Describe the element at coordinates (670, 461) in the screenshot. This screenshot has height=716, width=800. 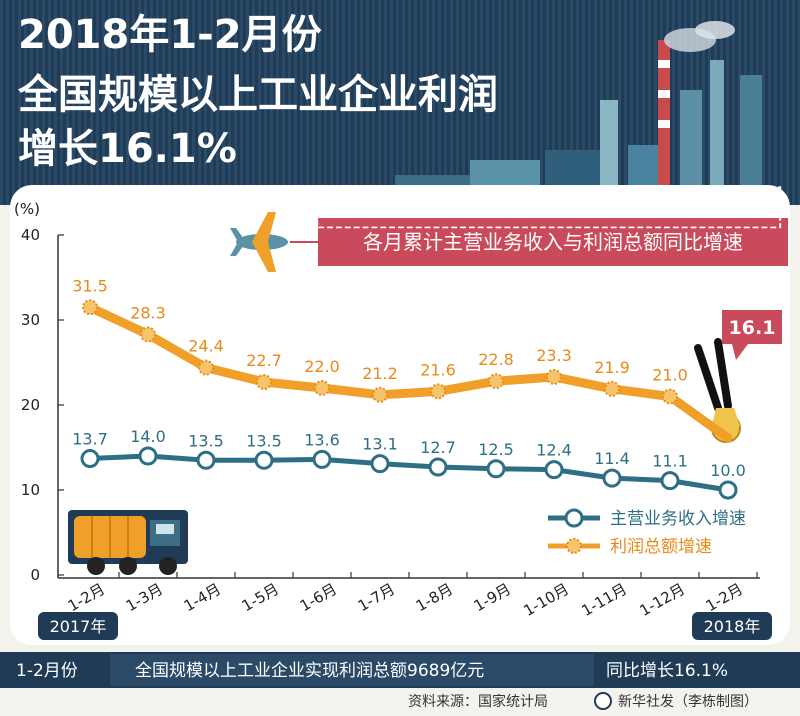
I see `revenue-value-label: 11.1` at that location.